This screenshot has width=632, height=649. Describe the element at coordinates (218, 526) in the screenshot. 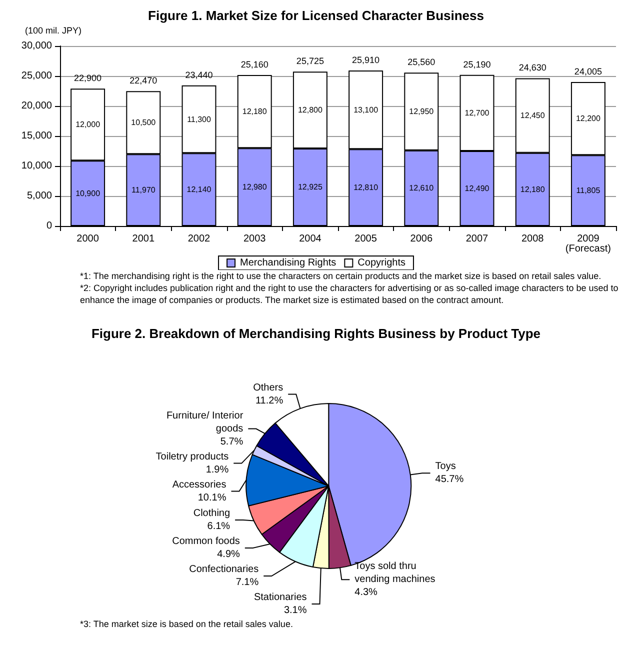

I see `data-label: 6.1%` at that location.